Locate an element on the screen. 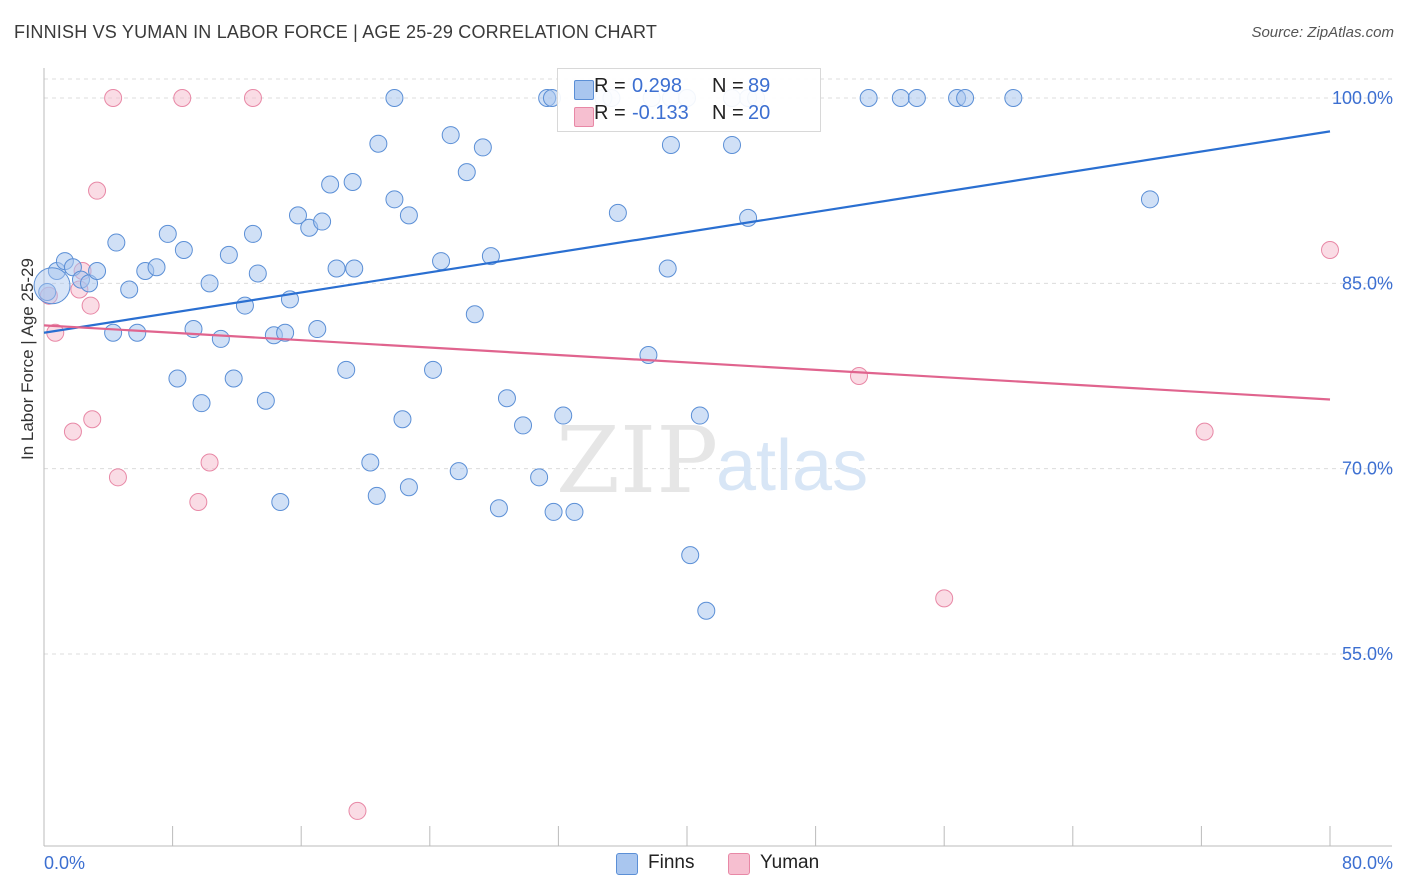 This screenshot has height=892, width=1406. finns-swatch is located at coordinates (584, 90).